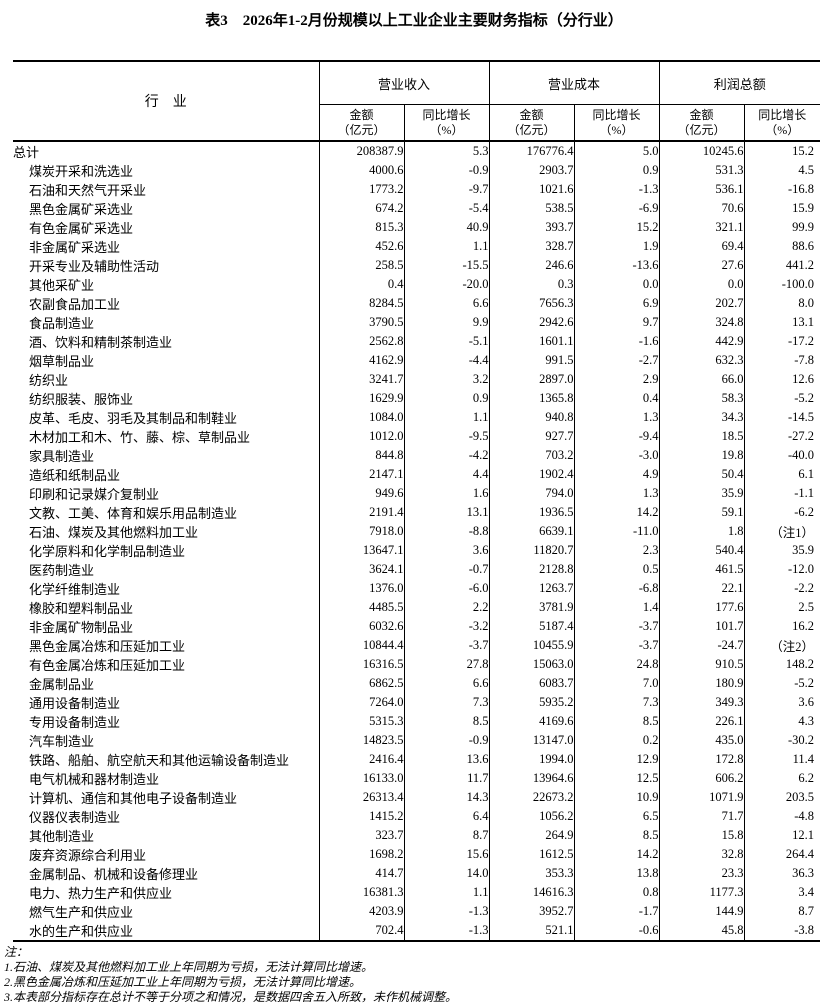  Describe the element at coordinates (702, 607) in the screenshot. I see `value-cell: 177.6` at that location.